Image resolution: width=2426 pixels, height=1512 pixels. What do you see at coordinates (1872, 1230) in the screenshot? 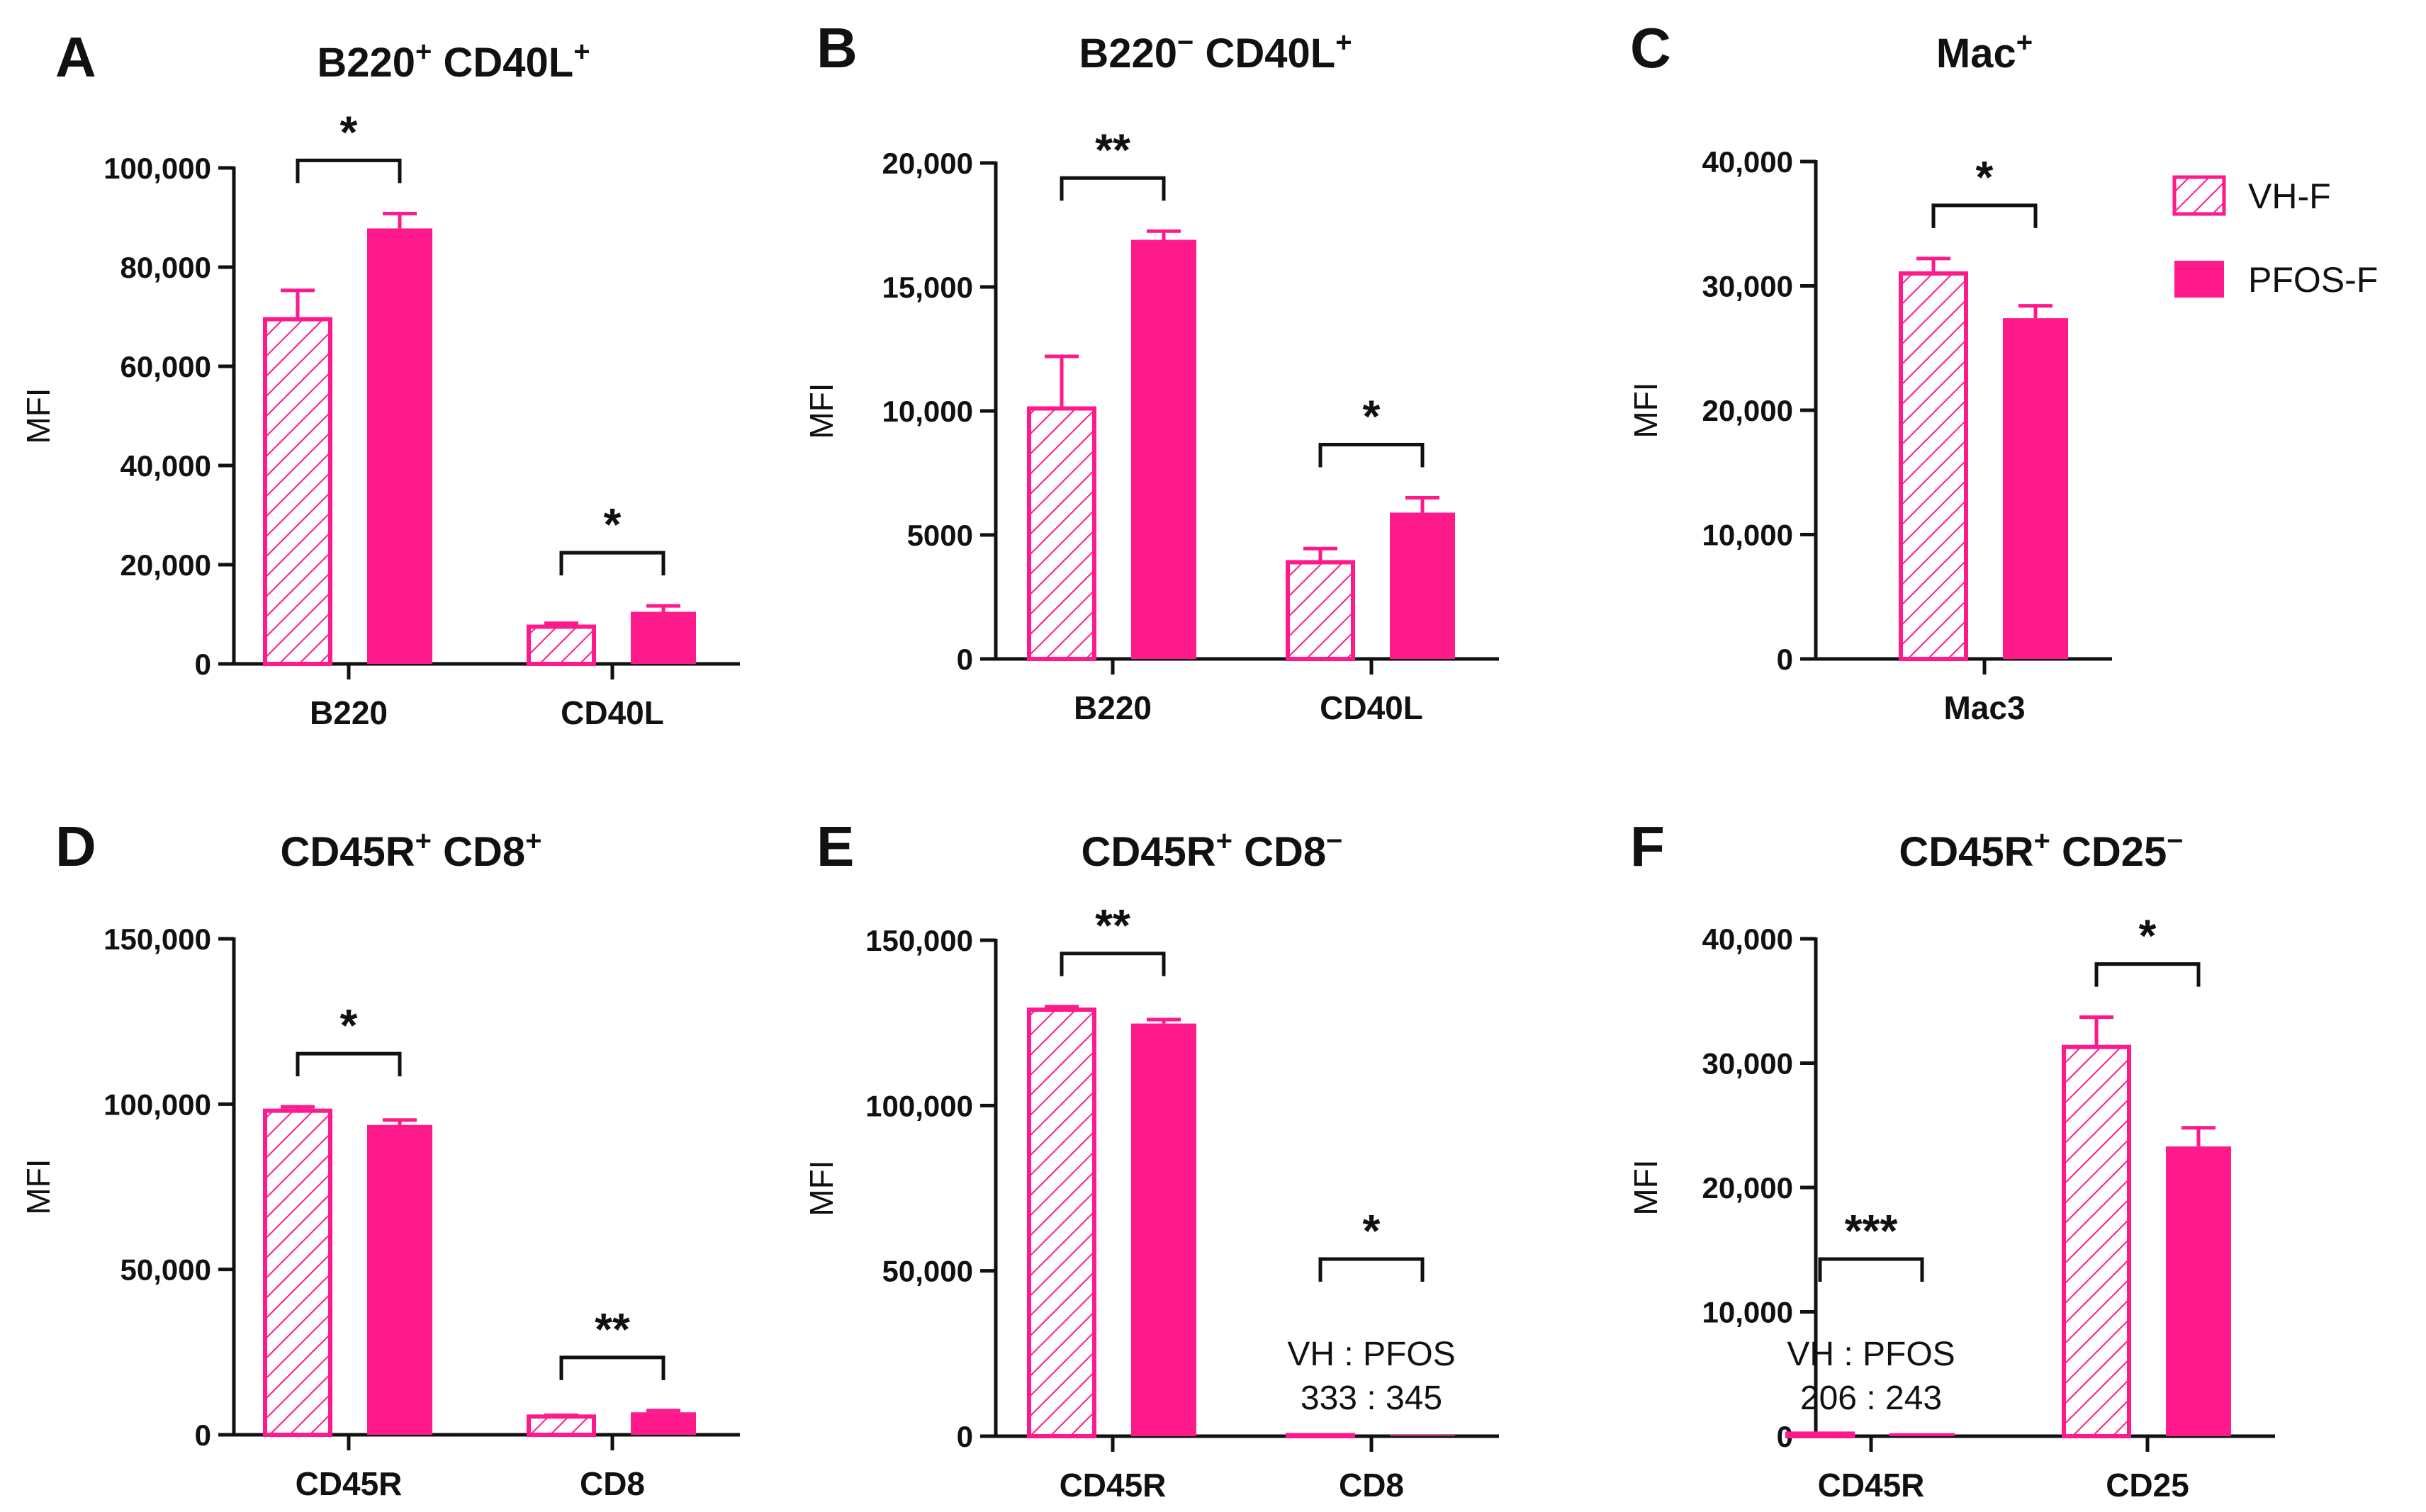
I see `significance-label: ***` at bounding box center [1872, 1230].